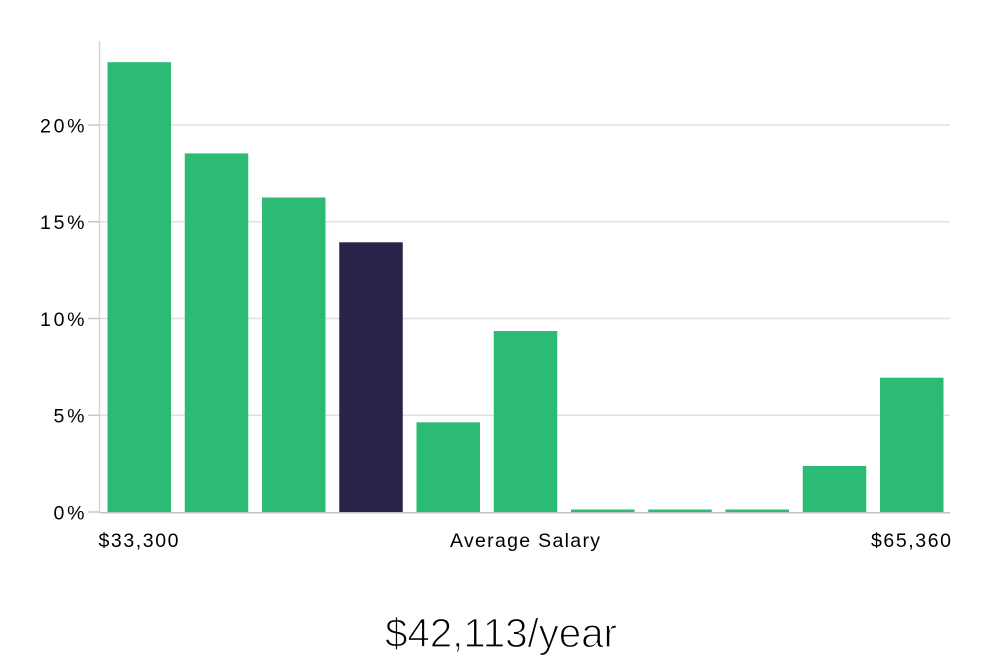  What do you see at coordinates (139, 541) in the screenshot?
I see `svg-text: $33,300` at bounding box center [139, 541].